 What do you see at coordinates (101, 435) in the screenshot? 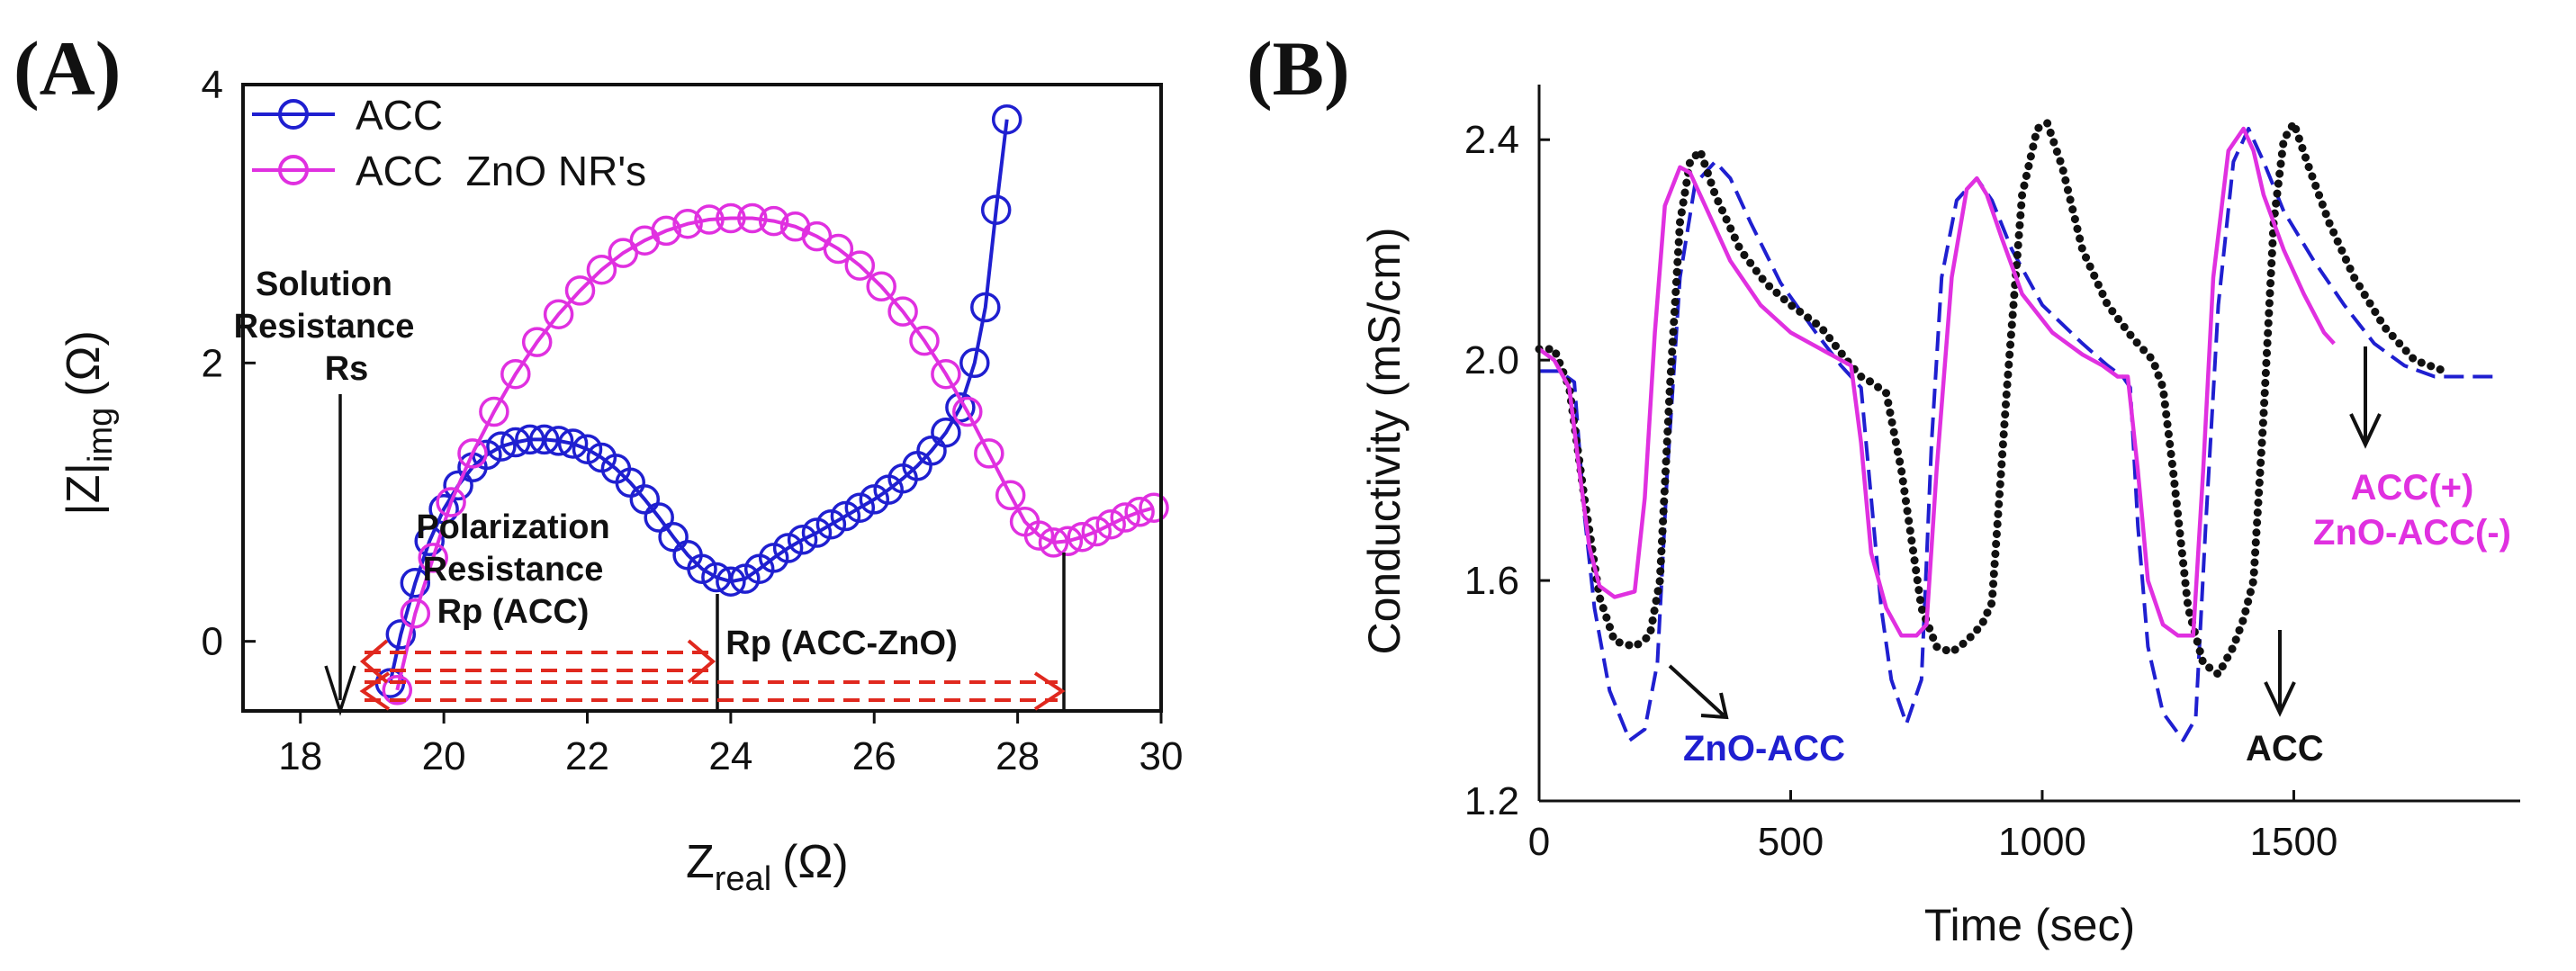
I see `y-label-sub: img` at bounding box center [101, 435].